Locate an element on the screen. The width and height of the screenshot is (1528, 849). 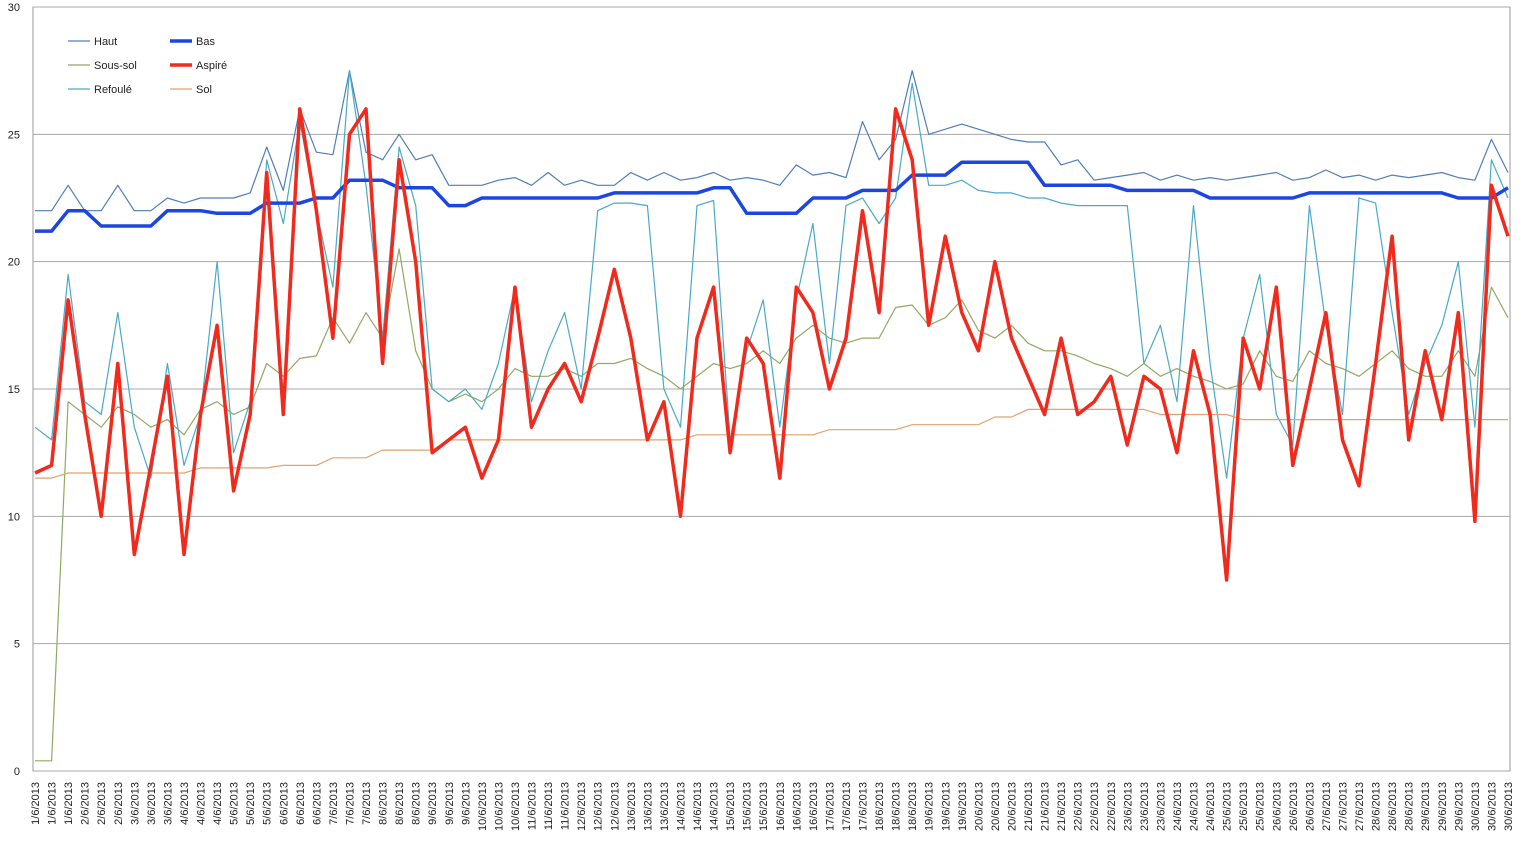
legend-label: Refoulé is located at coordinates (113, 90).